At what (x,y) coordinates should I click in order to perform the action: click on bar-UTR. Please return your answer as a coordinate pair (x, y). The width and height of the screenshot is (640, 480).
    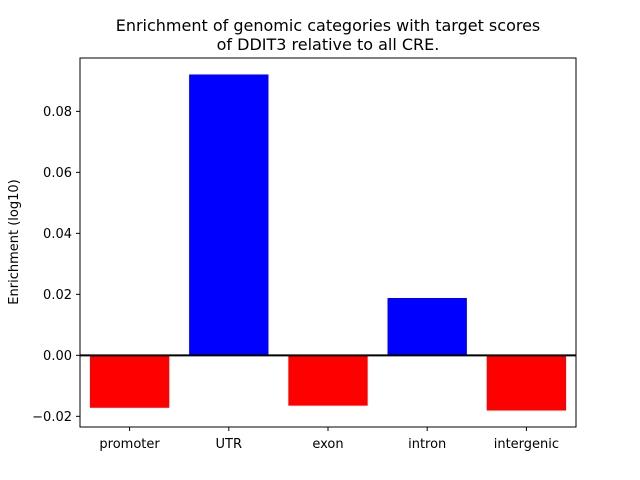
    Looking at the image, I should click on (229, 215).